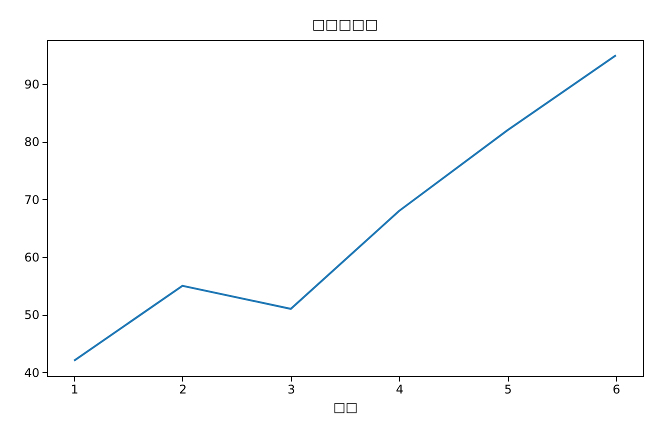  I want to click on y-tick-label: 60, so click(32, 257).